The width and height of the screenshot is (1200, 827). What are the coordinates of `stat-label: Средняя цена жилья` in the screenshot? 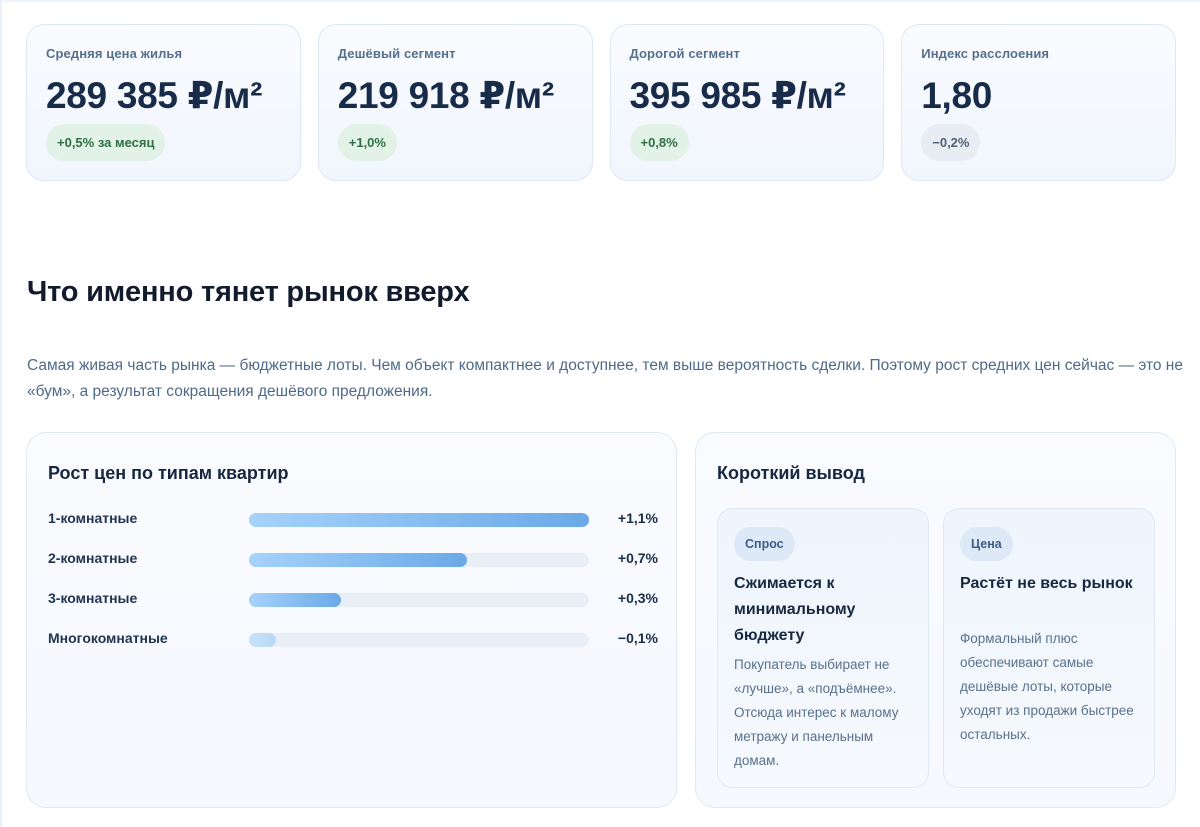 It's located at (114, 53).